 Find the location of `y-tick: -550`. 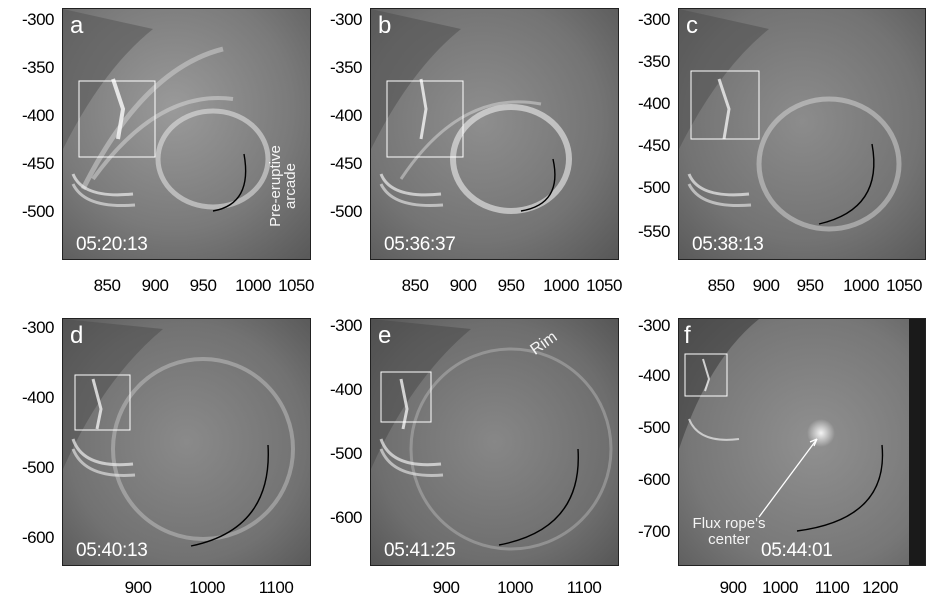

y-tick: -550 is located at coordinates (654, 231).